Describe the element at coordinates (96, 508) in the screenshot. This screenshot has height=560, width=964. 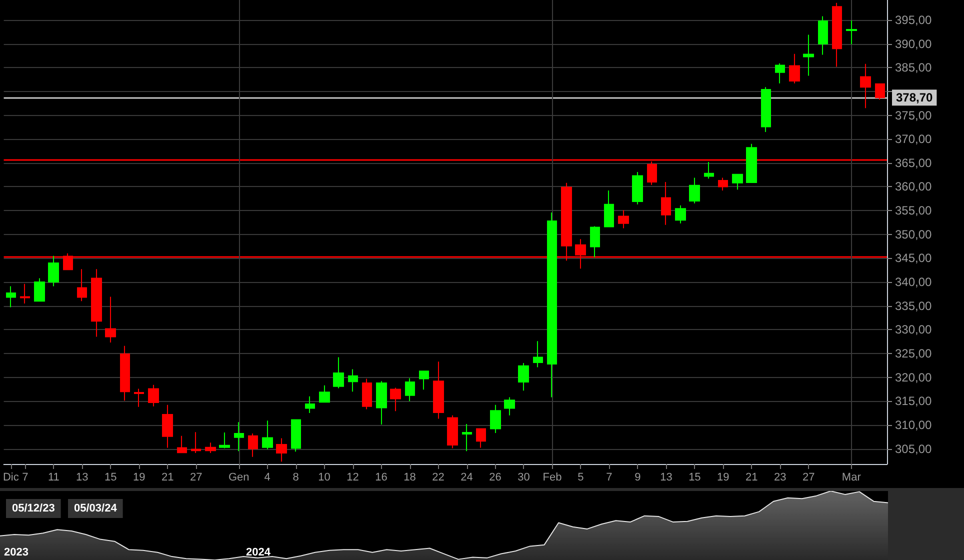
I see `annotation: 05/03/24` at that location.